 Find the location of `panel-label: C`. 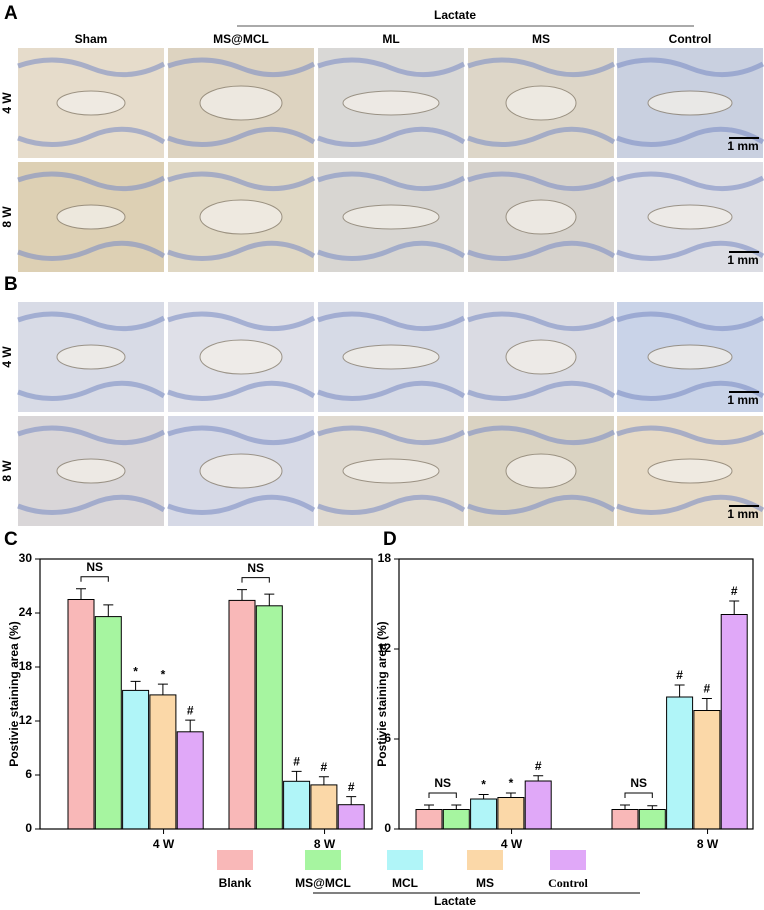

panel-label: C is located at coordinates (11, 539).